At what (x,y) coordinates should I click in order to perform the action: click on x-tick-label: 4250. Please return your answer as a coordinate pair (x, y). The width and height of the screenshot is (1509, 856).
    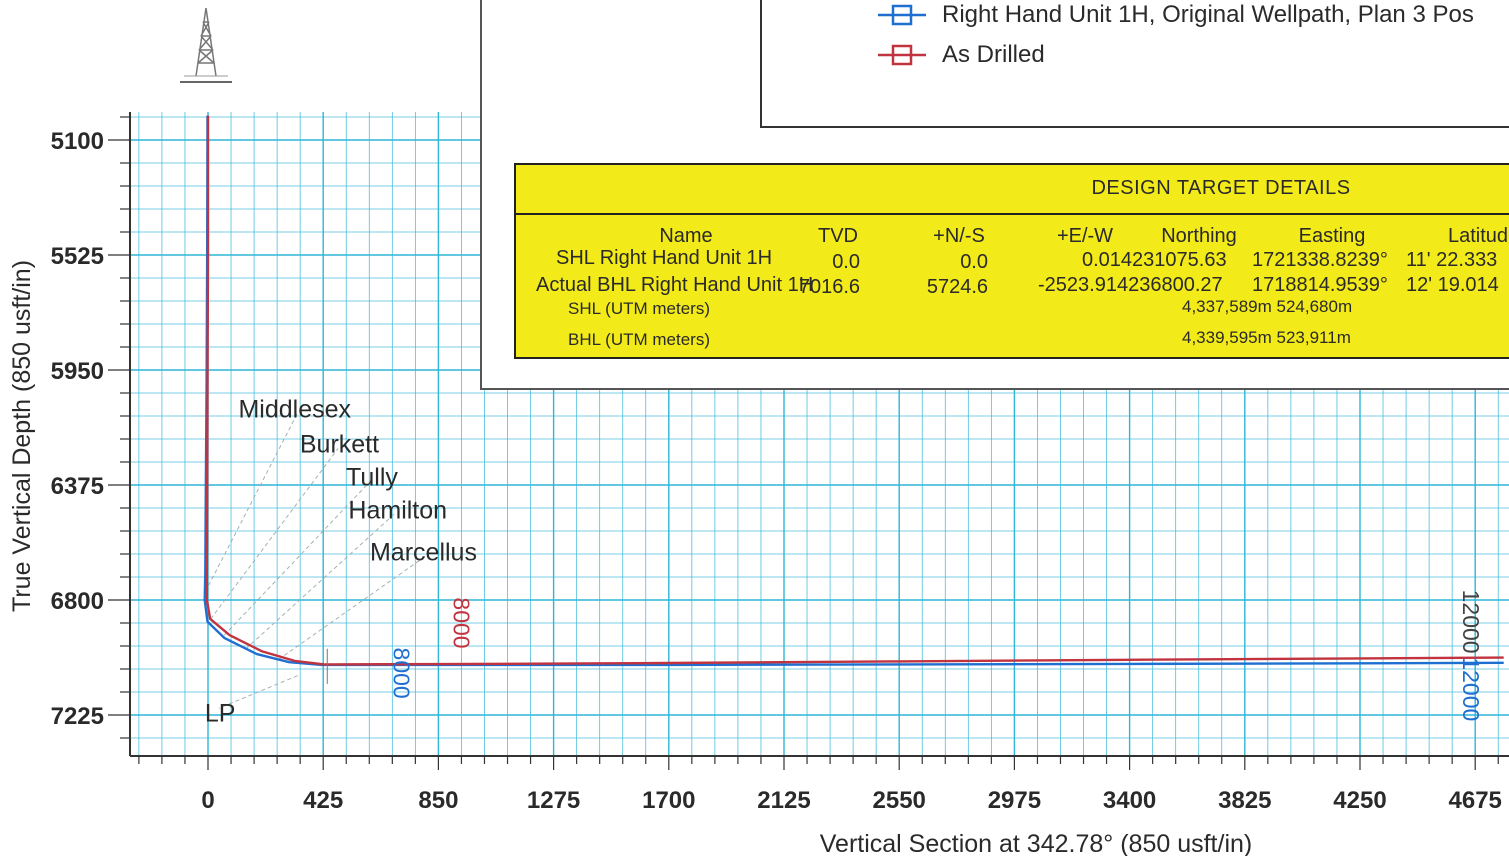
    Looking at the image, I should click on (1359, 800).